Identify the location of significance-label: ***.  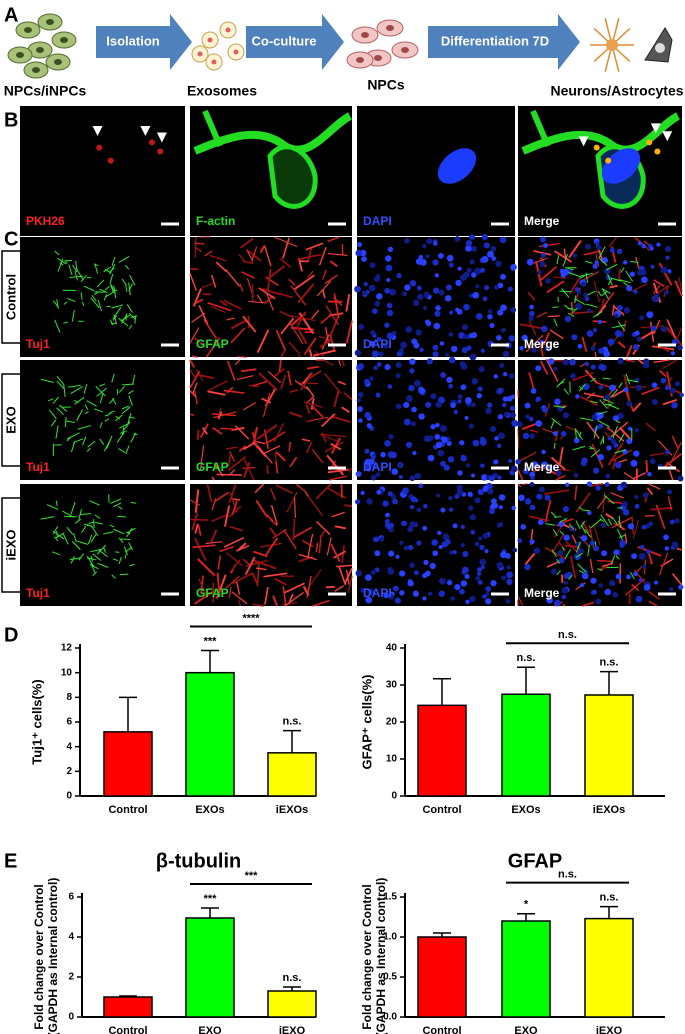
(211, 899).